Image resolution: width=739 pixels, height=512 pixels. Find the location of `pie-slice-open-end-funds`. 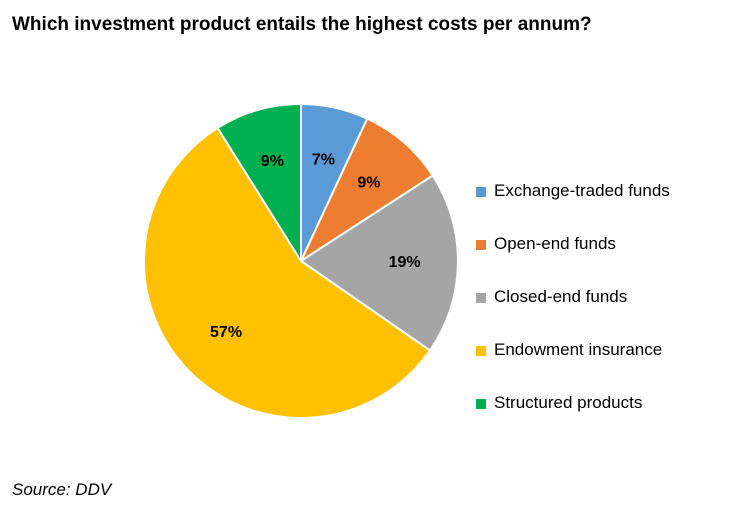

pie-slice-open-end-funds is located at coordinates (367, 189).